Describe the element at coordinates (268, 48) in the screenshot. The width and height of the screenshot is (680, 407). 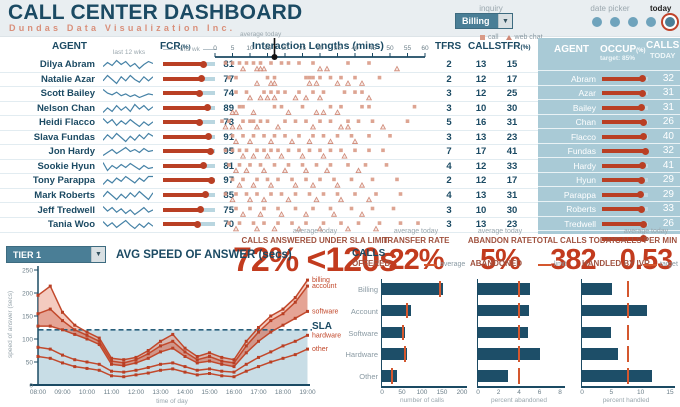
I see `svg-text: 15` at that location.